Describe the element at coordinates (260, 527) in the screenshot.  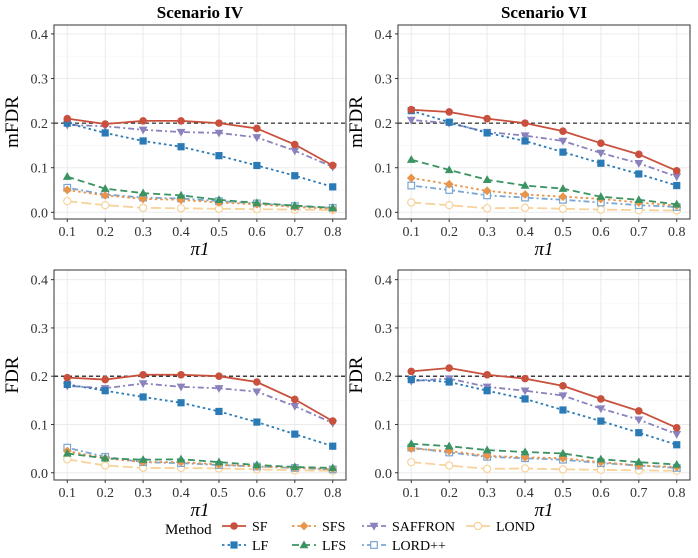
I see `legend-label: SF` at that location.